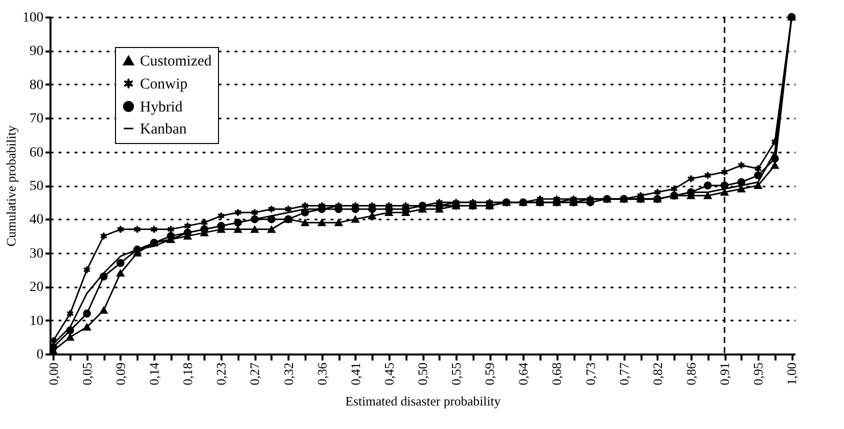 The image size is (844, 429). I want to click on y-axis-title: Cumulative probability, so click(11, 185).